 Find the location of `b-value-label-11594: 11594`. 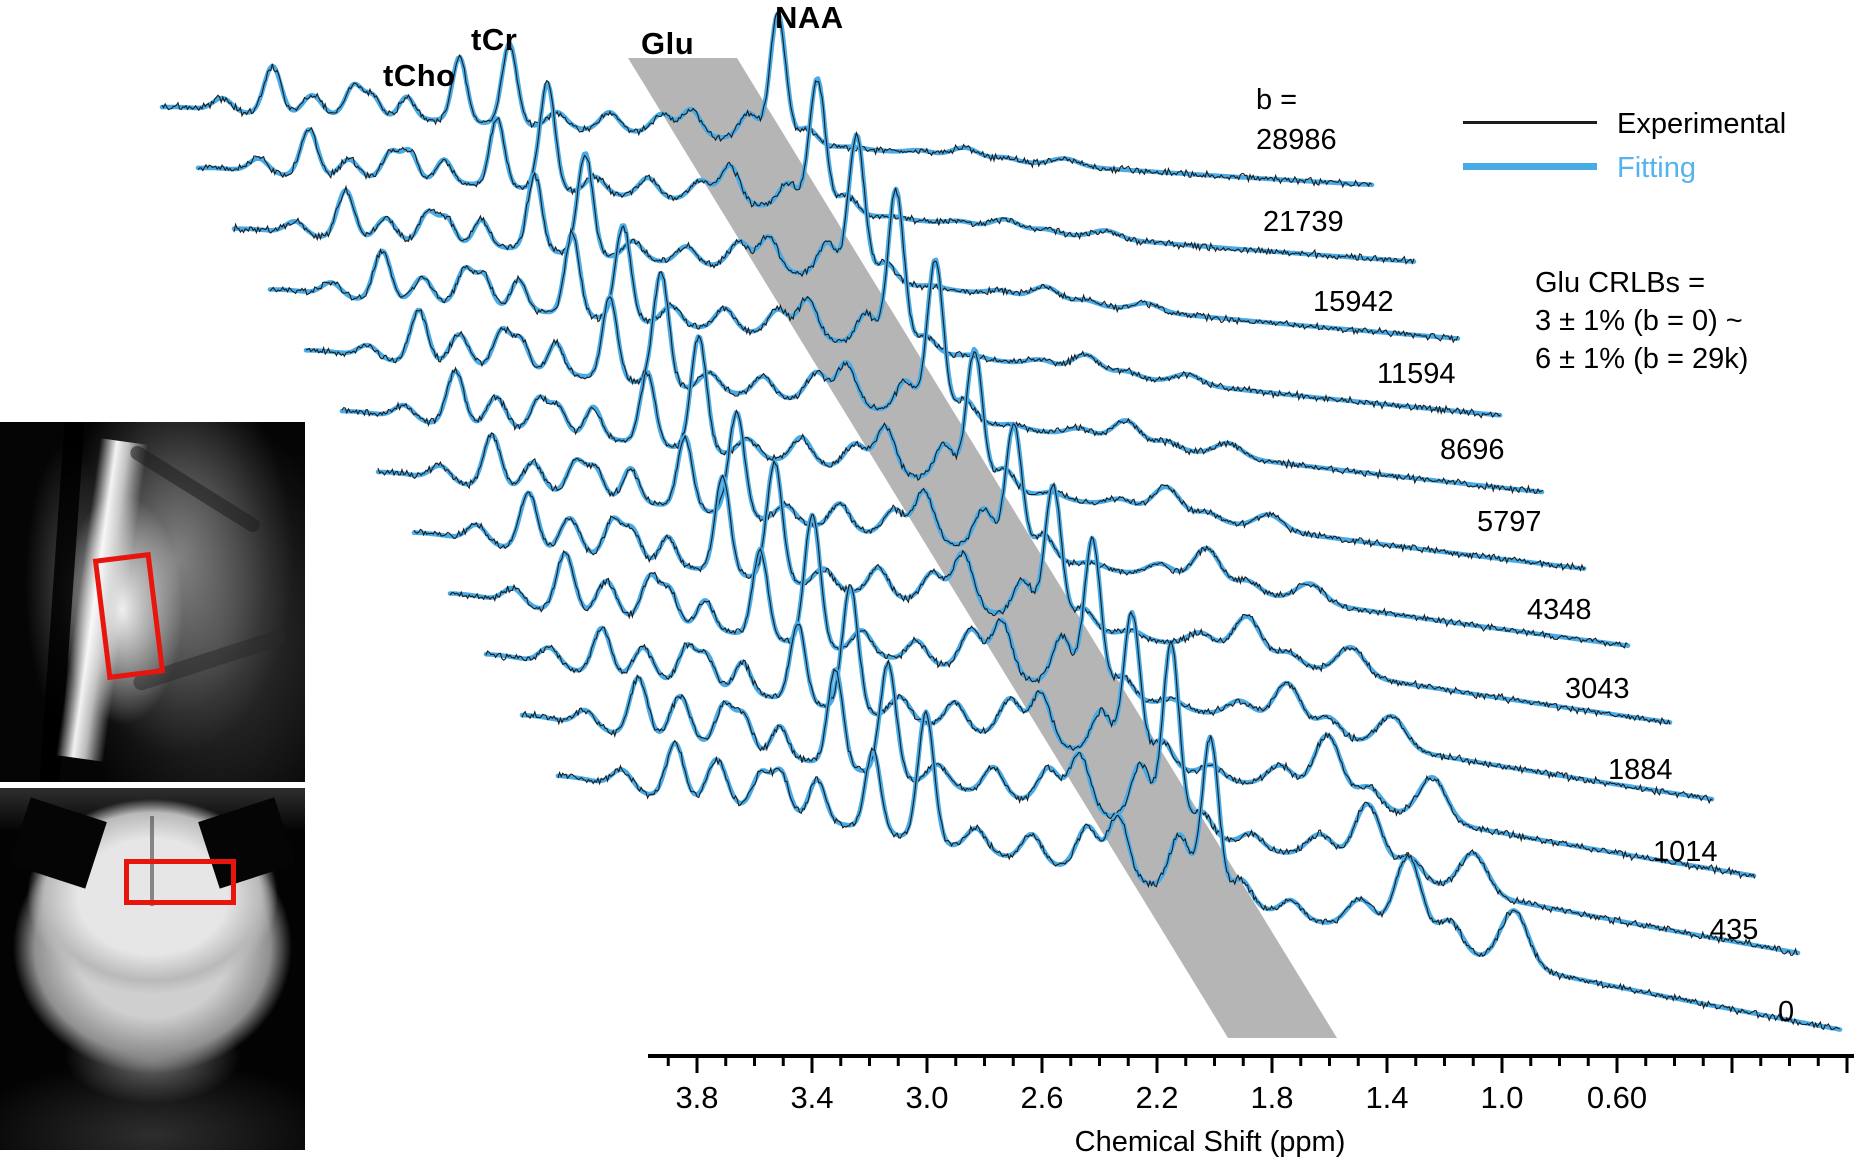

b-value-label-11594: 11594 is located at coordinates (1416, 374).